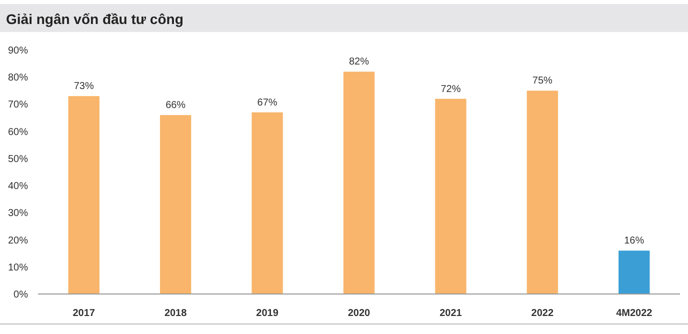  What do you see at coordinates (634, 241) in the screenshot?
I see `data-label: 16%` at bounding box center [634, 241].